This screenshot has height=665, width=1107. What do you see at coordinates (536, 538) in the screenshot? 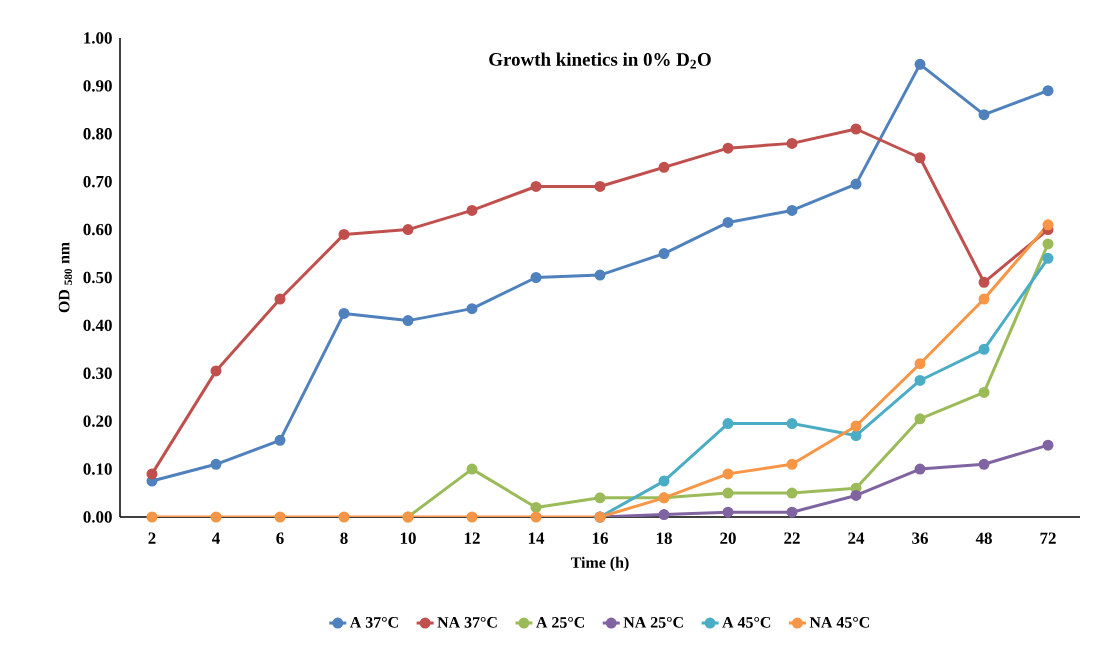
I see `x-tick-label: 14` at bounding box center [536, 538].